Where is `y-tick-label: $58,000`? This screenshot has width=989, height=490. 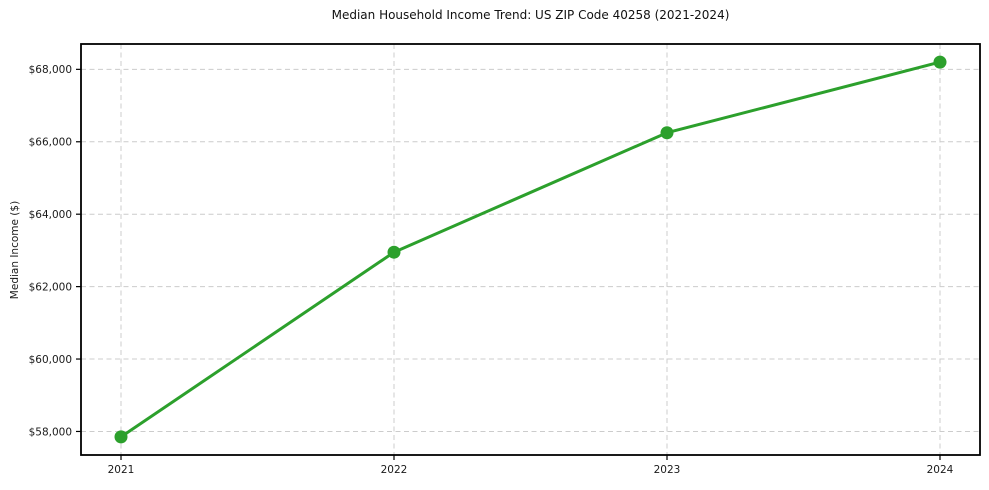
y-tick-label: $58,000 is located at coordinates (50, 432).